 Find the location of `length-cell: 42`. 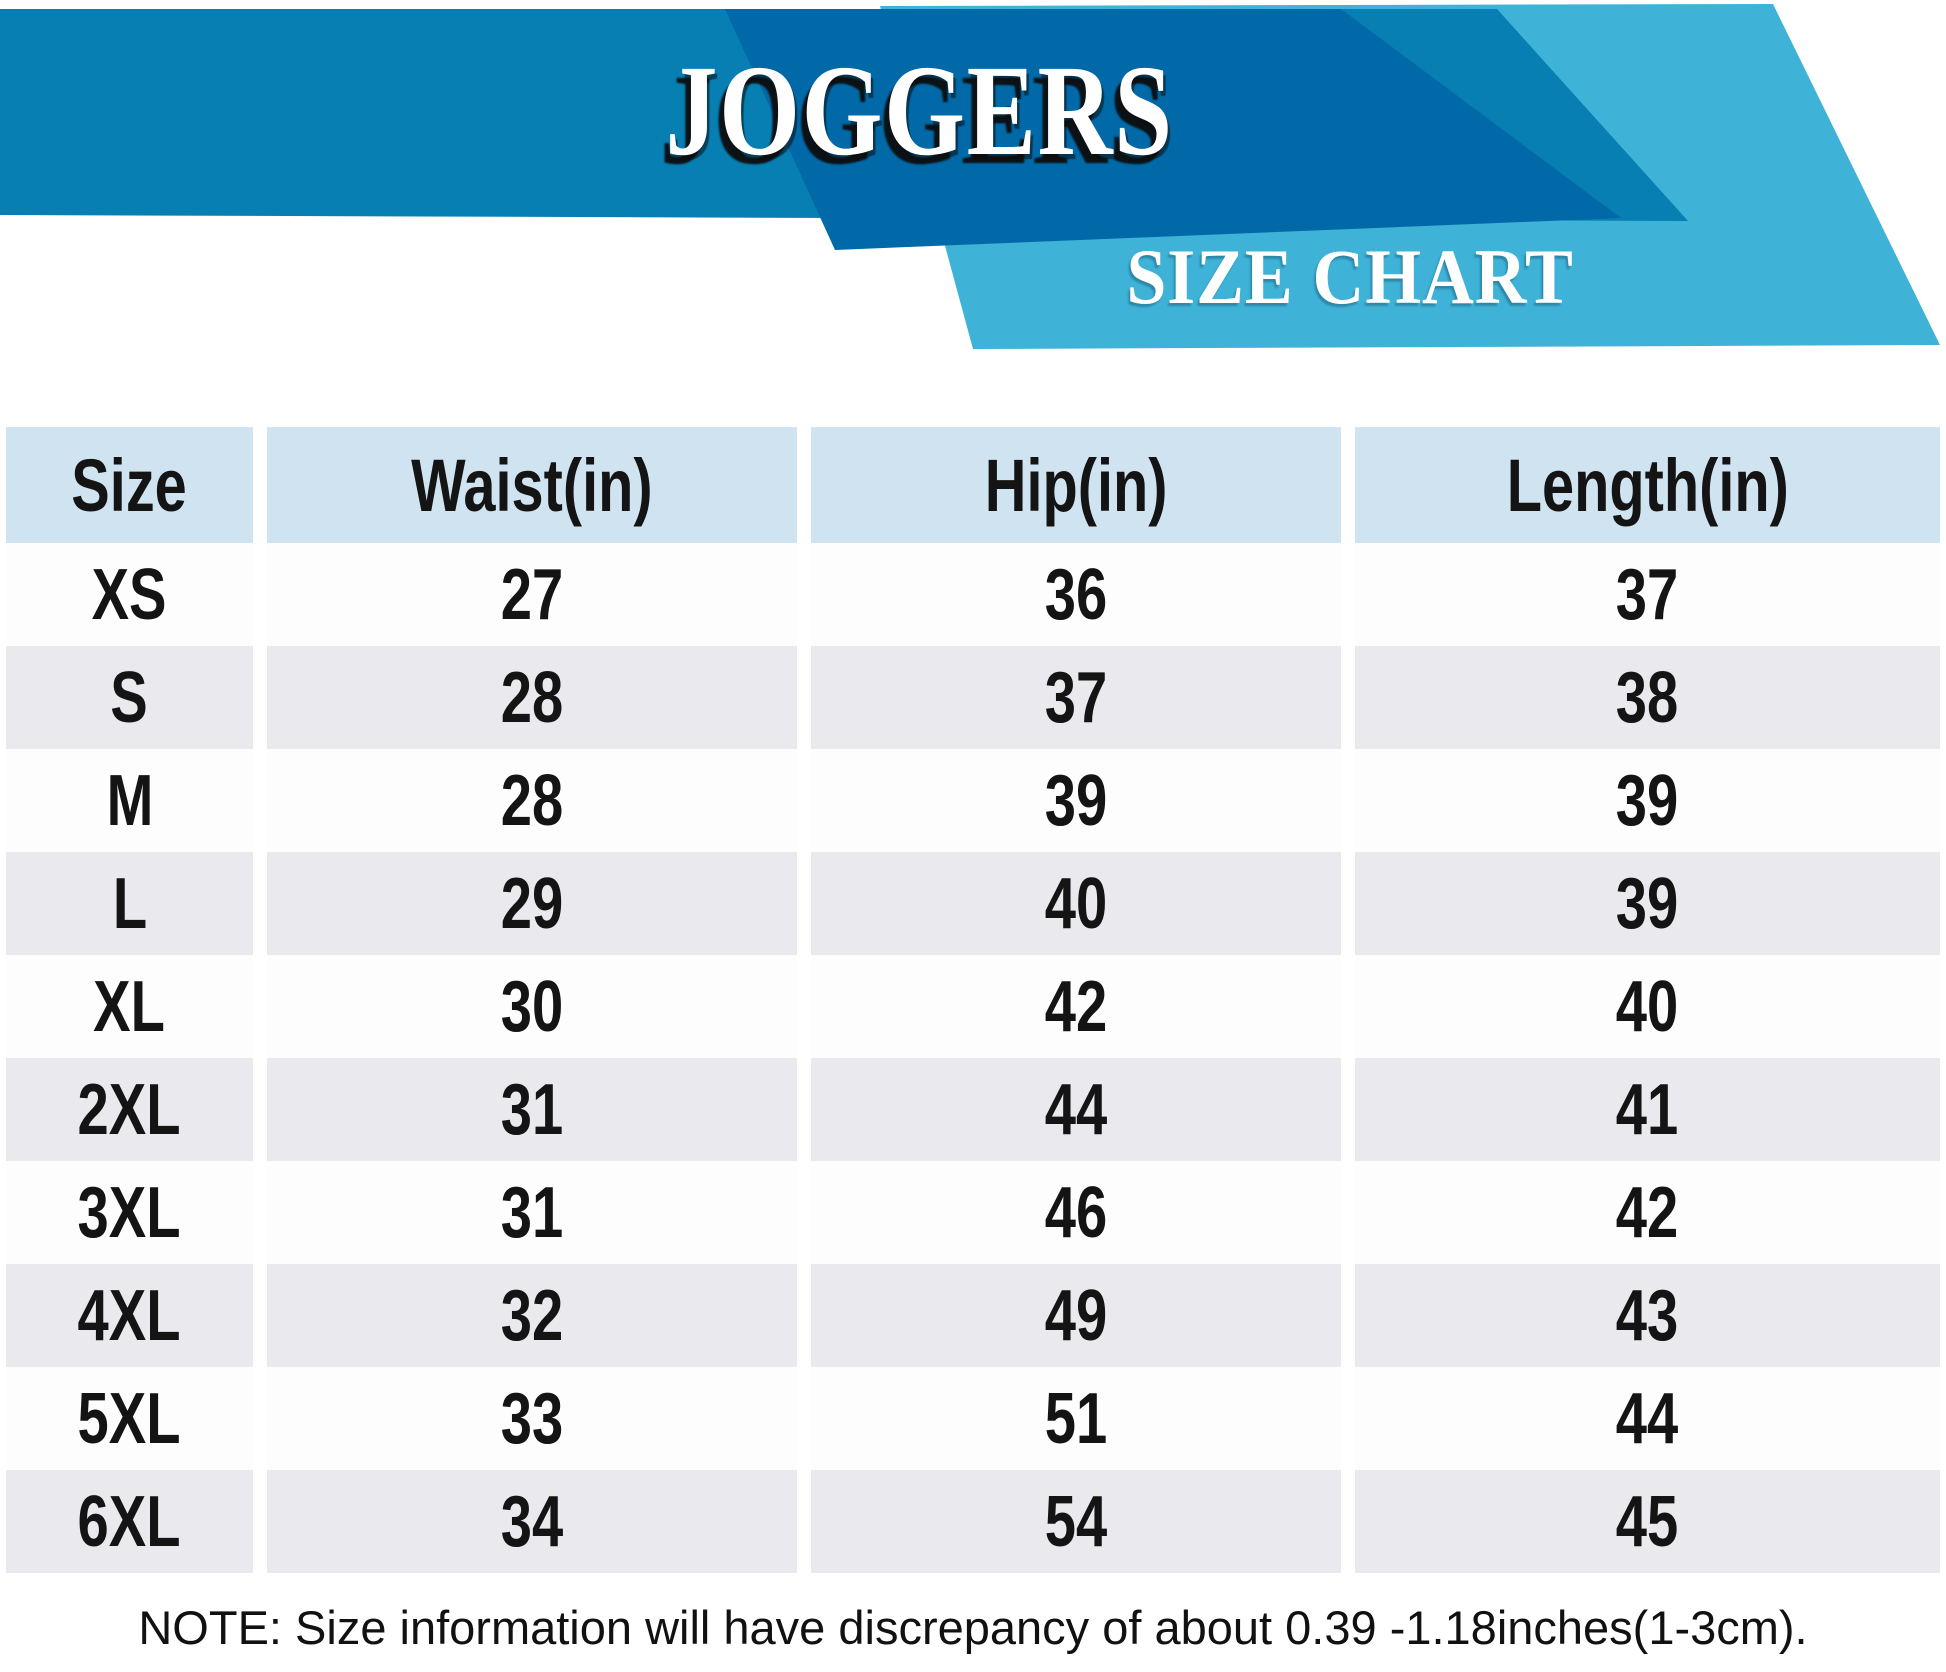

length-cell: 42 is located at coordinates (1647, 1212).